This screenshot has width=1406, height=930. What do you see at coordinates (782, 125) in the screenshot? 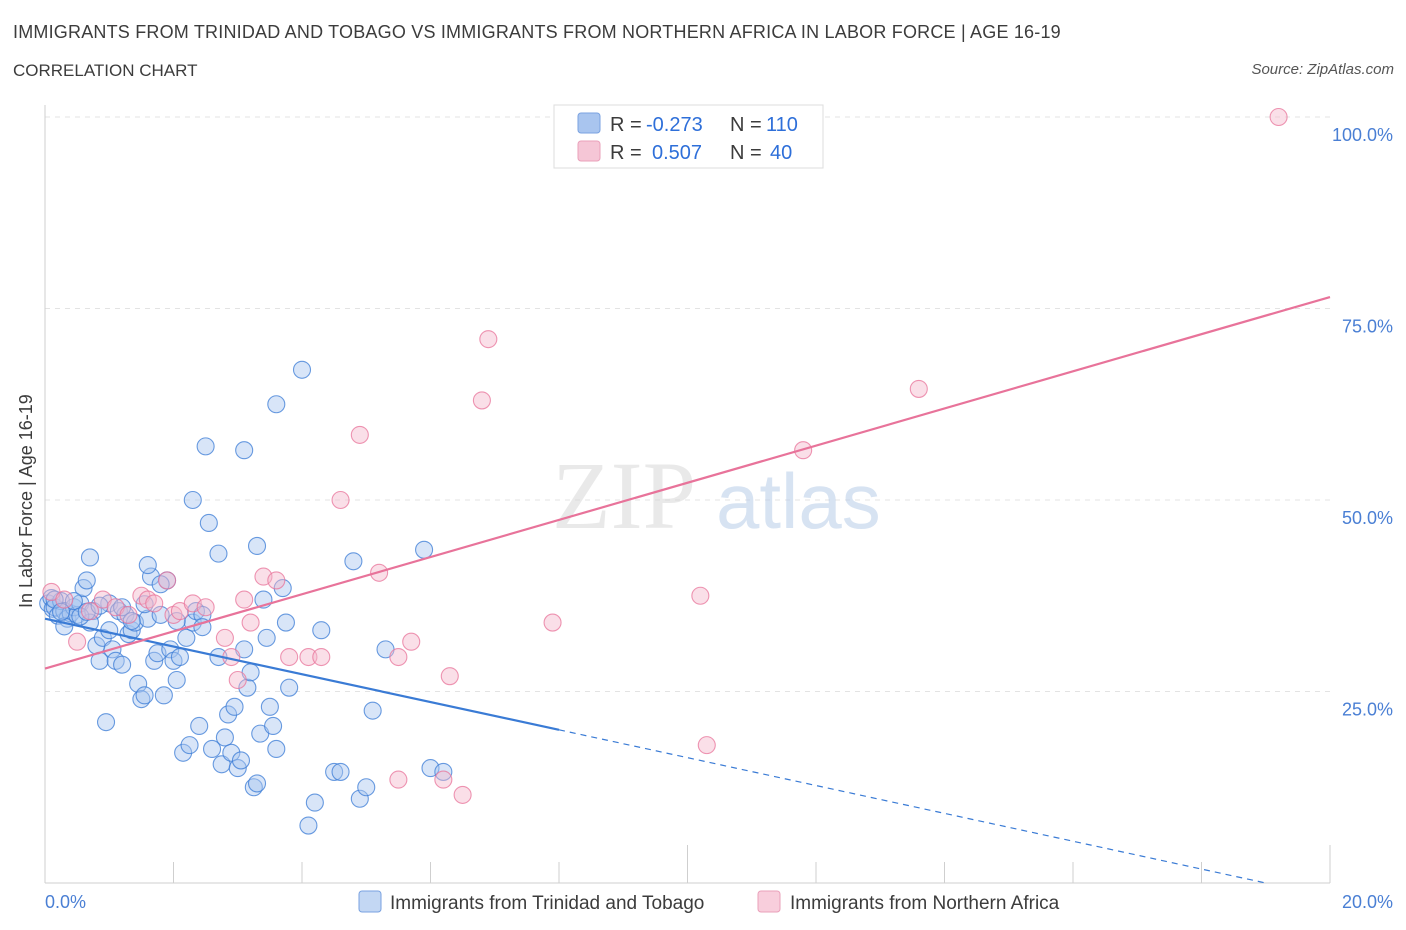
I see `legend-n-value: 110` at bounding box center [782, 125].